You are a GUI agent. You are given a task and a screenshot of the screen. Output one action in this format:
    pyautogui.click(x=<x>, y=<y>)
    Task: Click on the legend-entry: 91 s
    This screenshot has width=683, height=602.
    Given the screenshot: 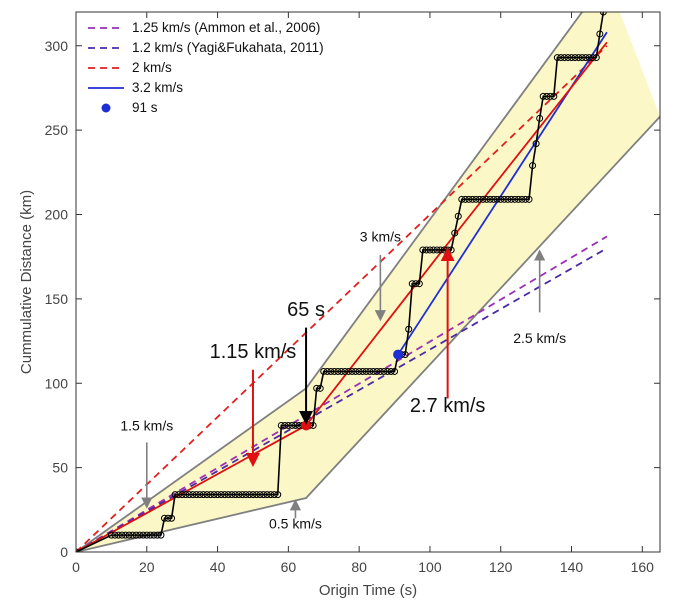 What is the action you would take?
    pyautogui.click(x=129, y=107)
    